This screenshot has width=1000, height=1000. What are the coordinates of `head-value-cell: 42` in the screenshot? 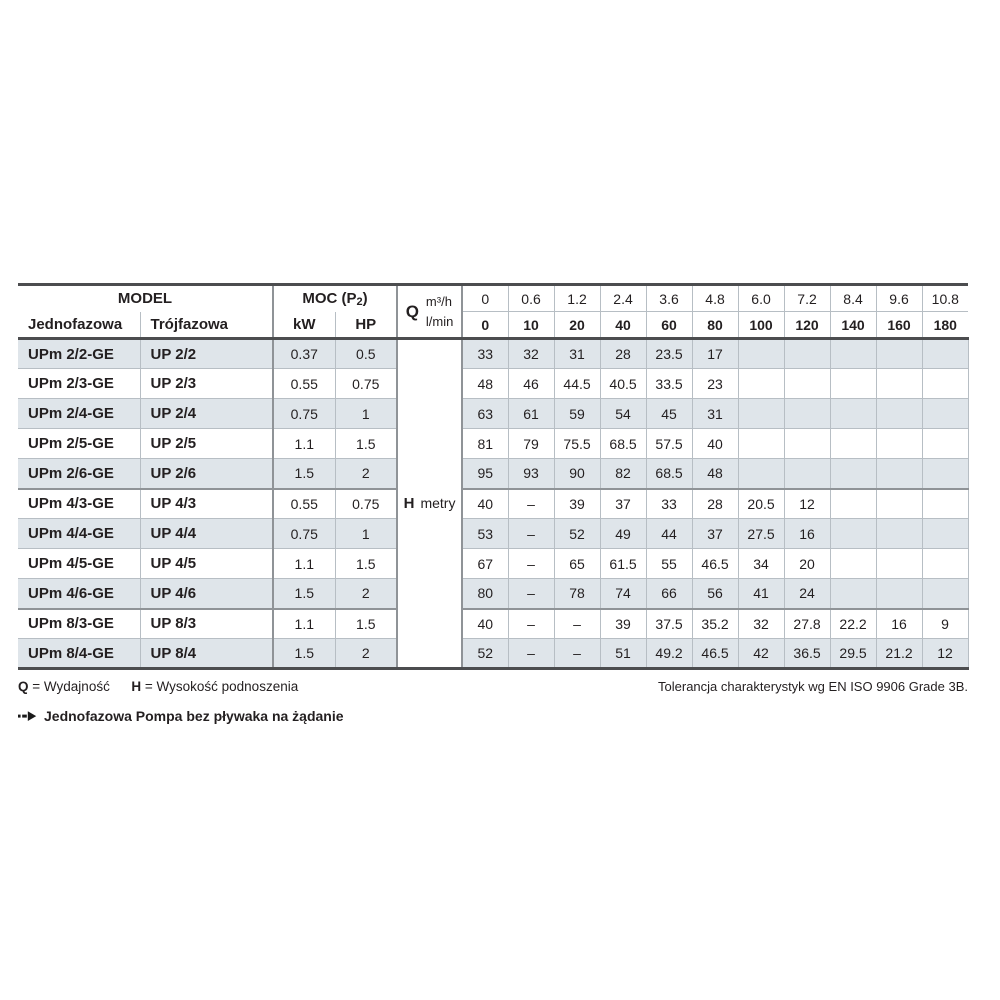 It's located at (761, 653).